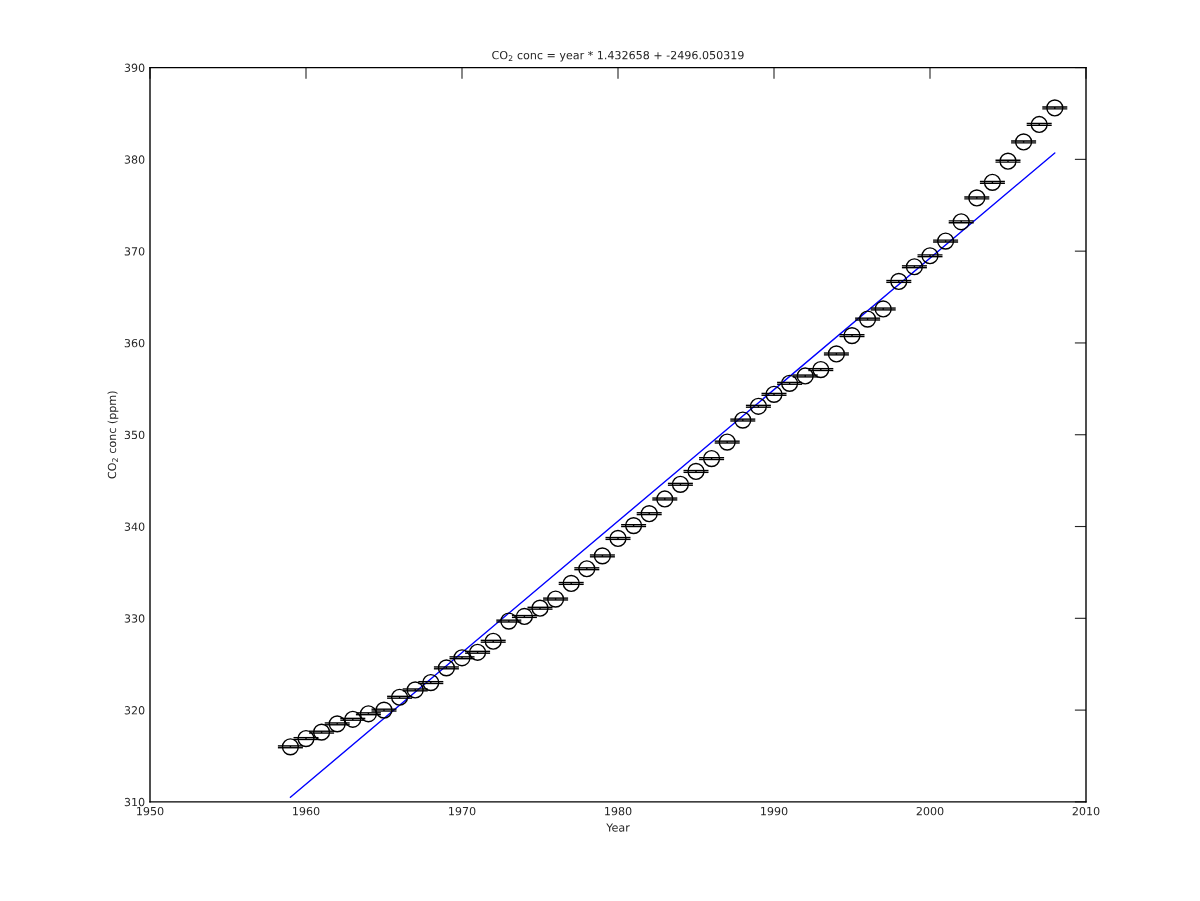 The width and height of the screenshot is (1200, 901). What do you see at coordinates (306, 811) in the screenshot?
I see `x-tick-label: 1960` at bounding box center [306, 811].